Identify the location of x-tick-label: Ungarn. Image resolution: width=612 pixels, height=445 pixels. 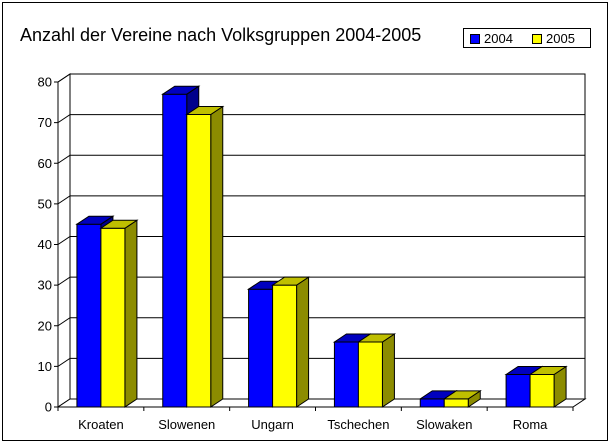
(272, 424).